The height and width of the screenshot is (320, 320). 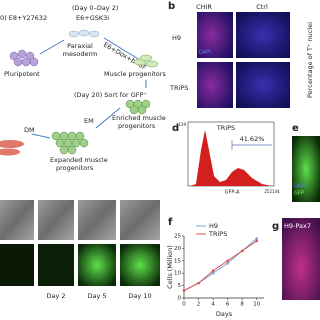 I want to click on y-tick-label: 20, so click(x=177, y=249).